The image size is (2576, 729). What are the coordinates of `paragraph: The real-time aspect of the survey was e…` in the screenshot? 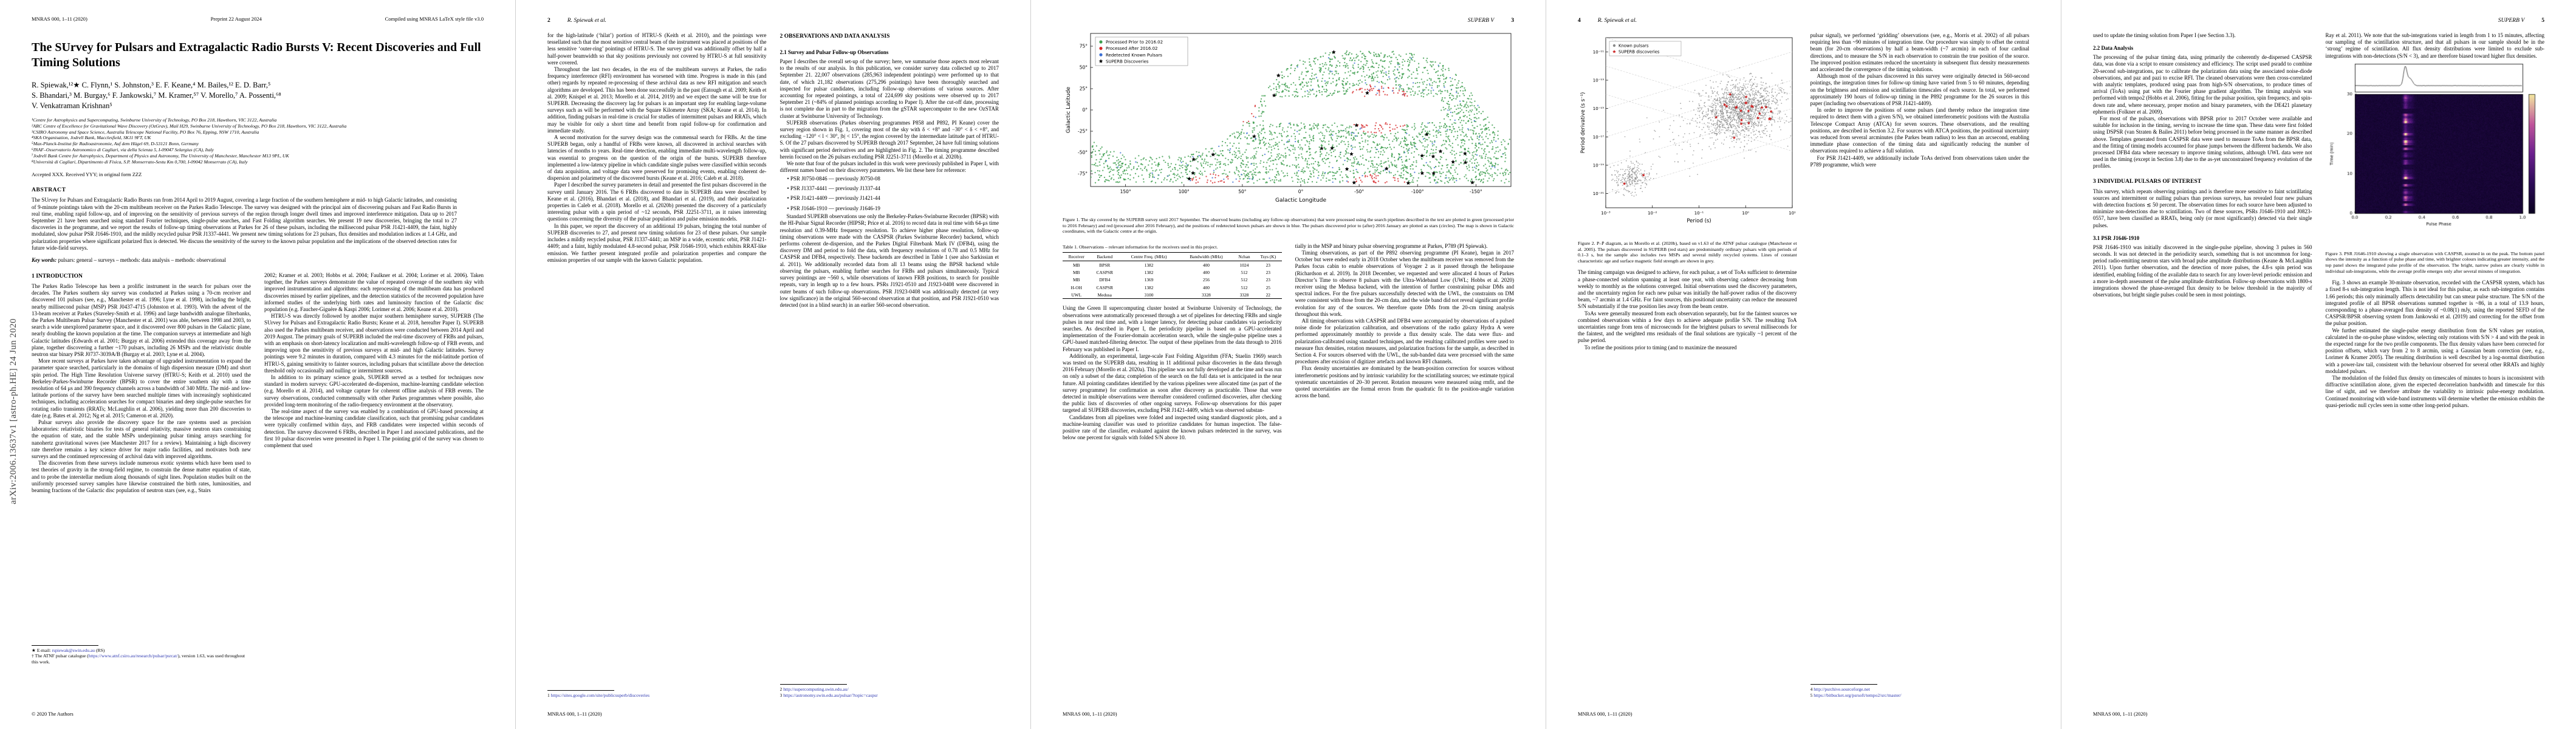 It's located at (374, 428).